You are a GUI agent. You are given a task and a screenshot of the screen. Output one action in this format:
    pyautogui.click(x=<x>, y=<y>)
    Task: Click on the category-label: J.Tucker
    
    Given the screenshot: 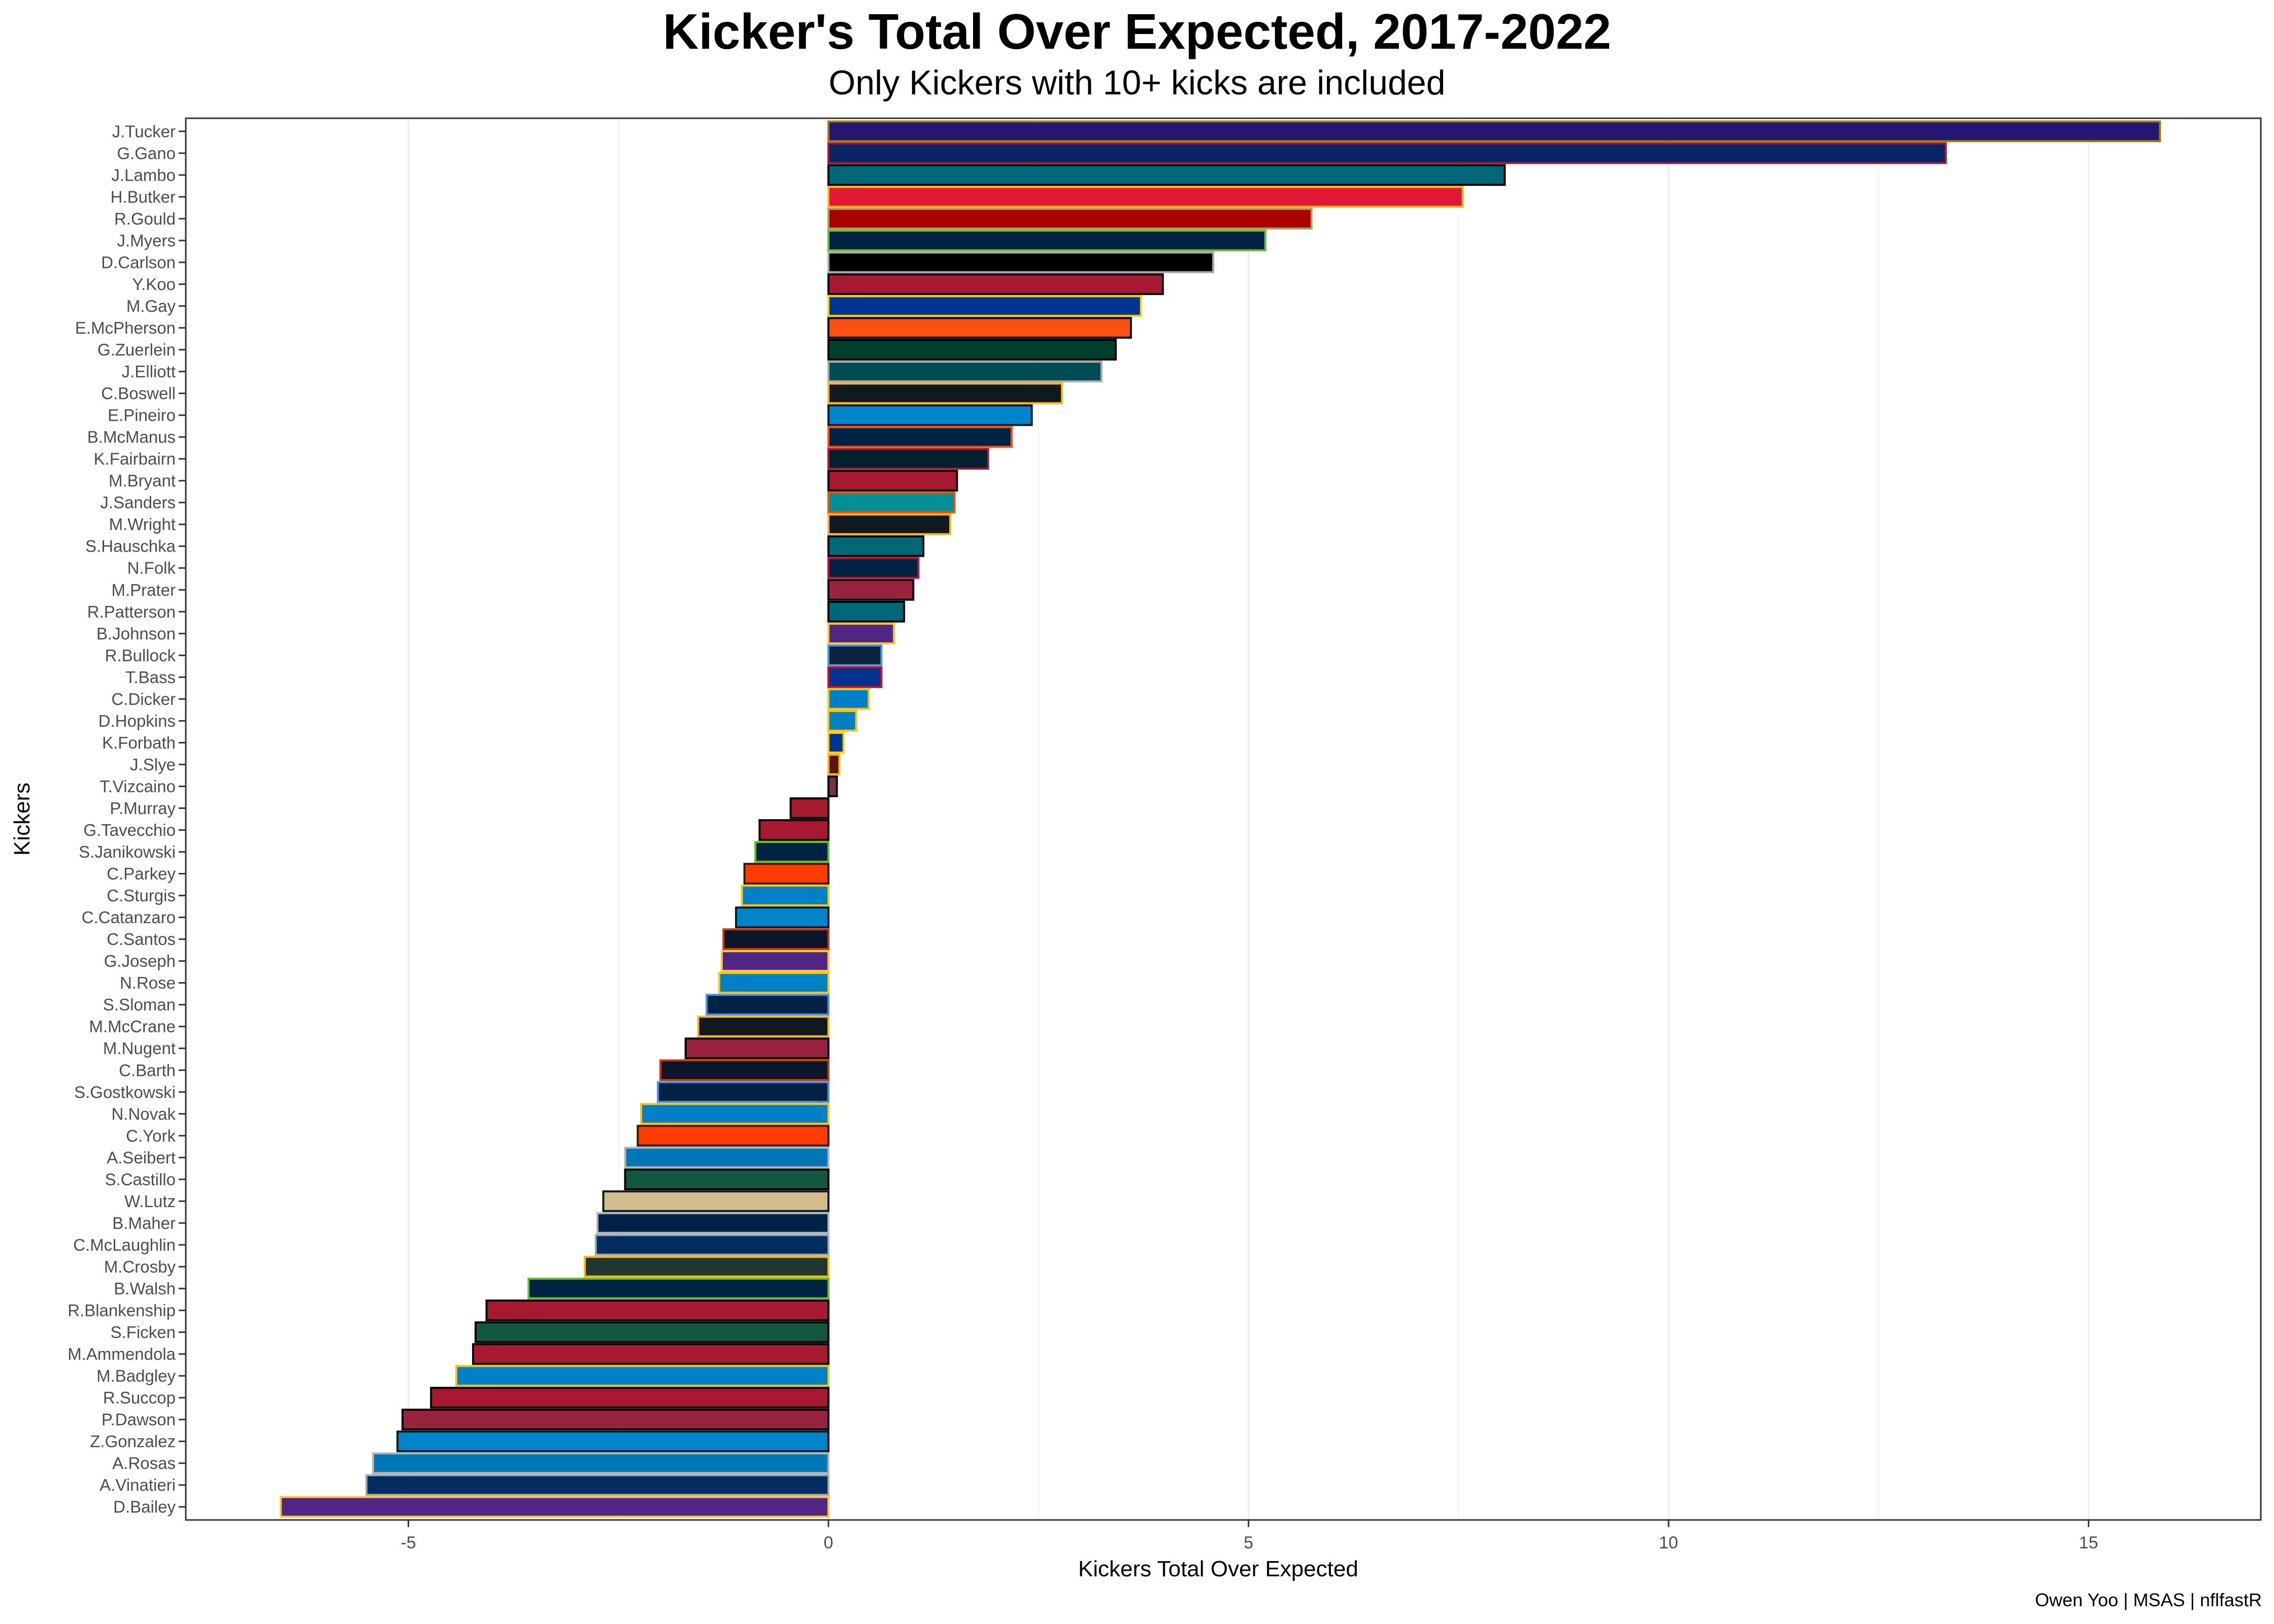 What is the action you would take?
    pyautogui.click(x=144, y=131)
    